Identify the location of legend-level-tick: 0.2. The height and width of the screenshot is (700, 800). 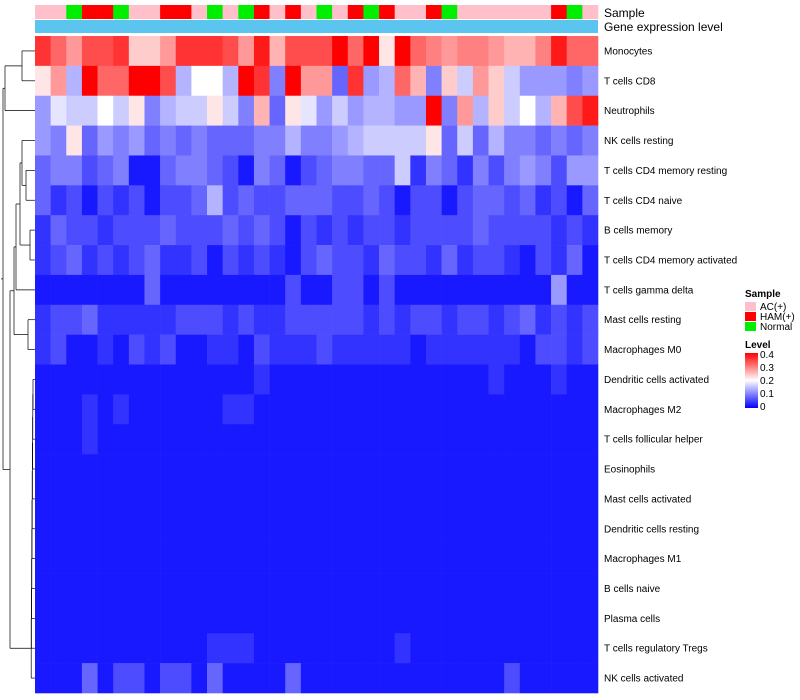
(767, 381).